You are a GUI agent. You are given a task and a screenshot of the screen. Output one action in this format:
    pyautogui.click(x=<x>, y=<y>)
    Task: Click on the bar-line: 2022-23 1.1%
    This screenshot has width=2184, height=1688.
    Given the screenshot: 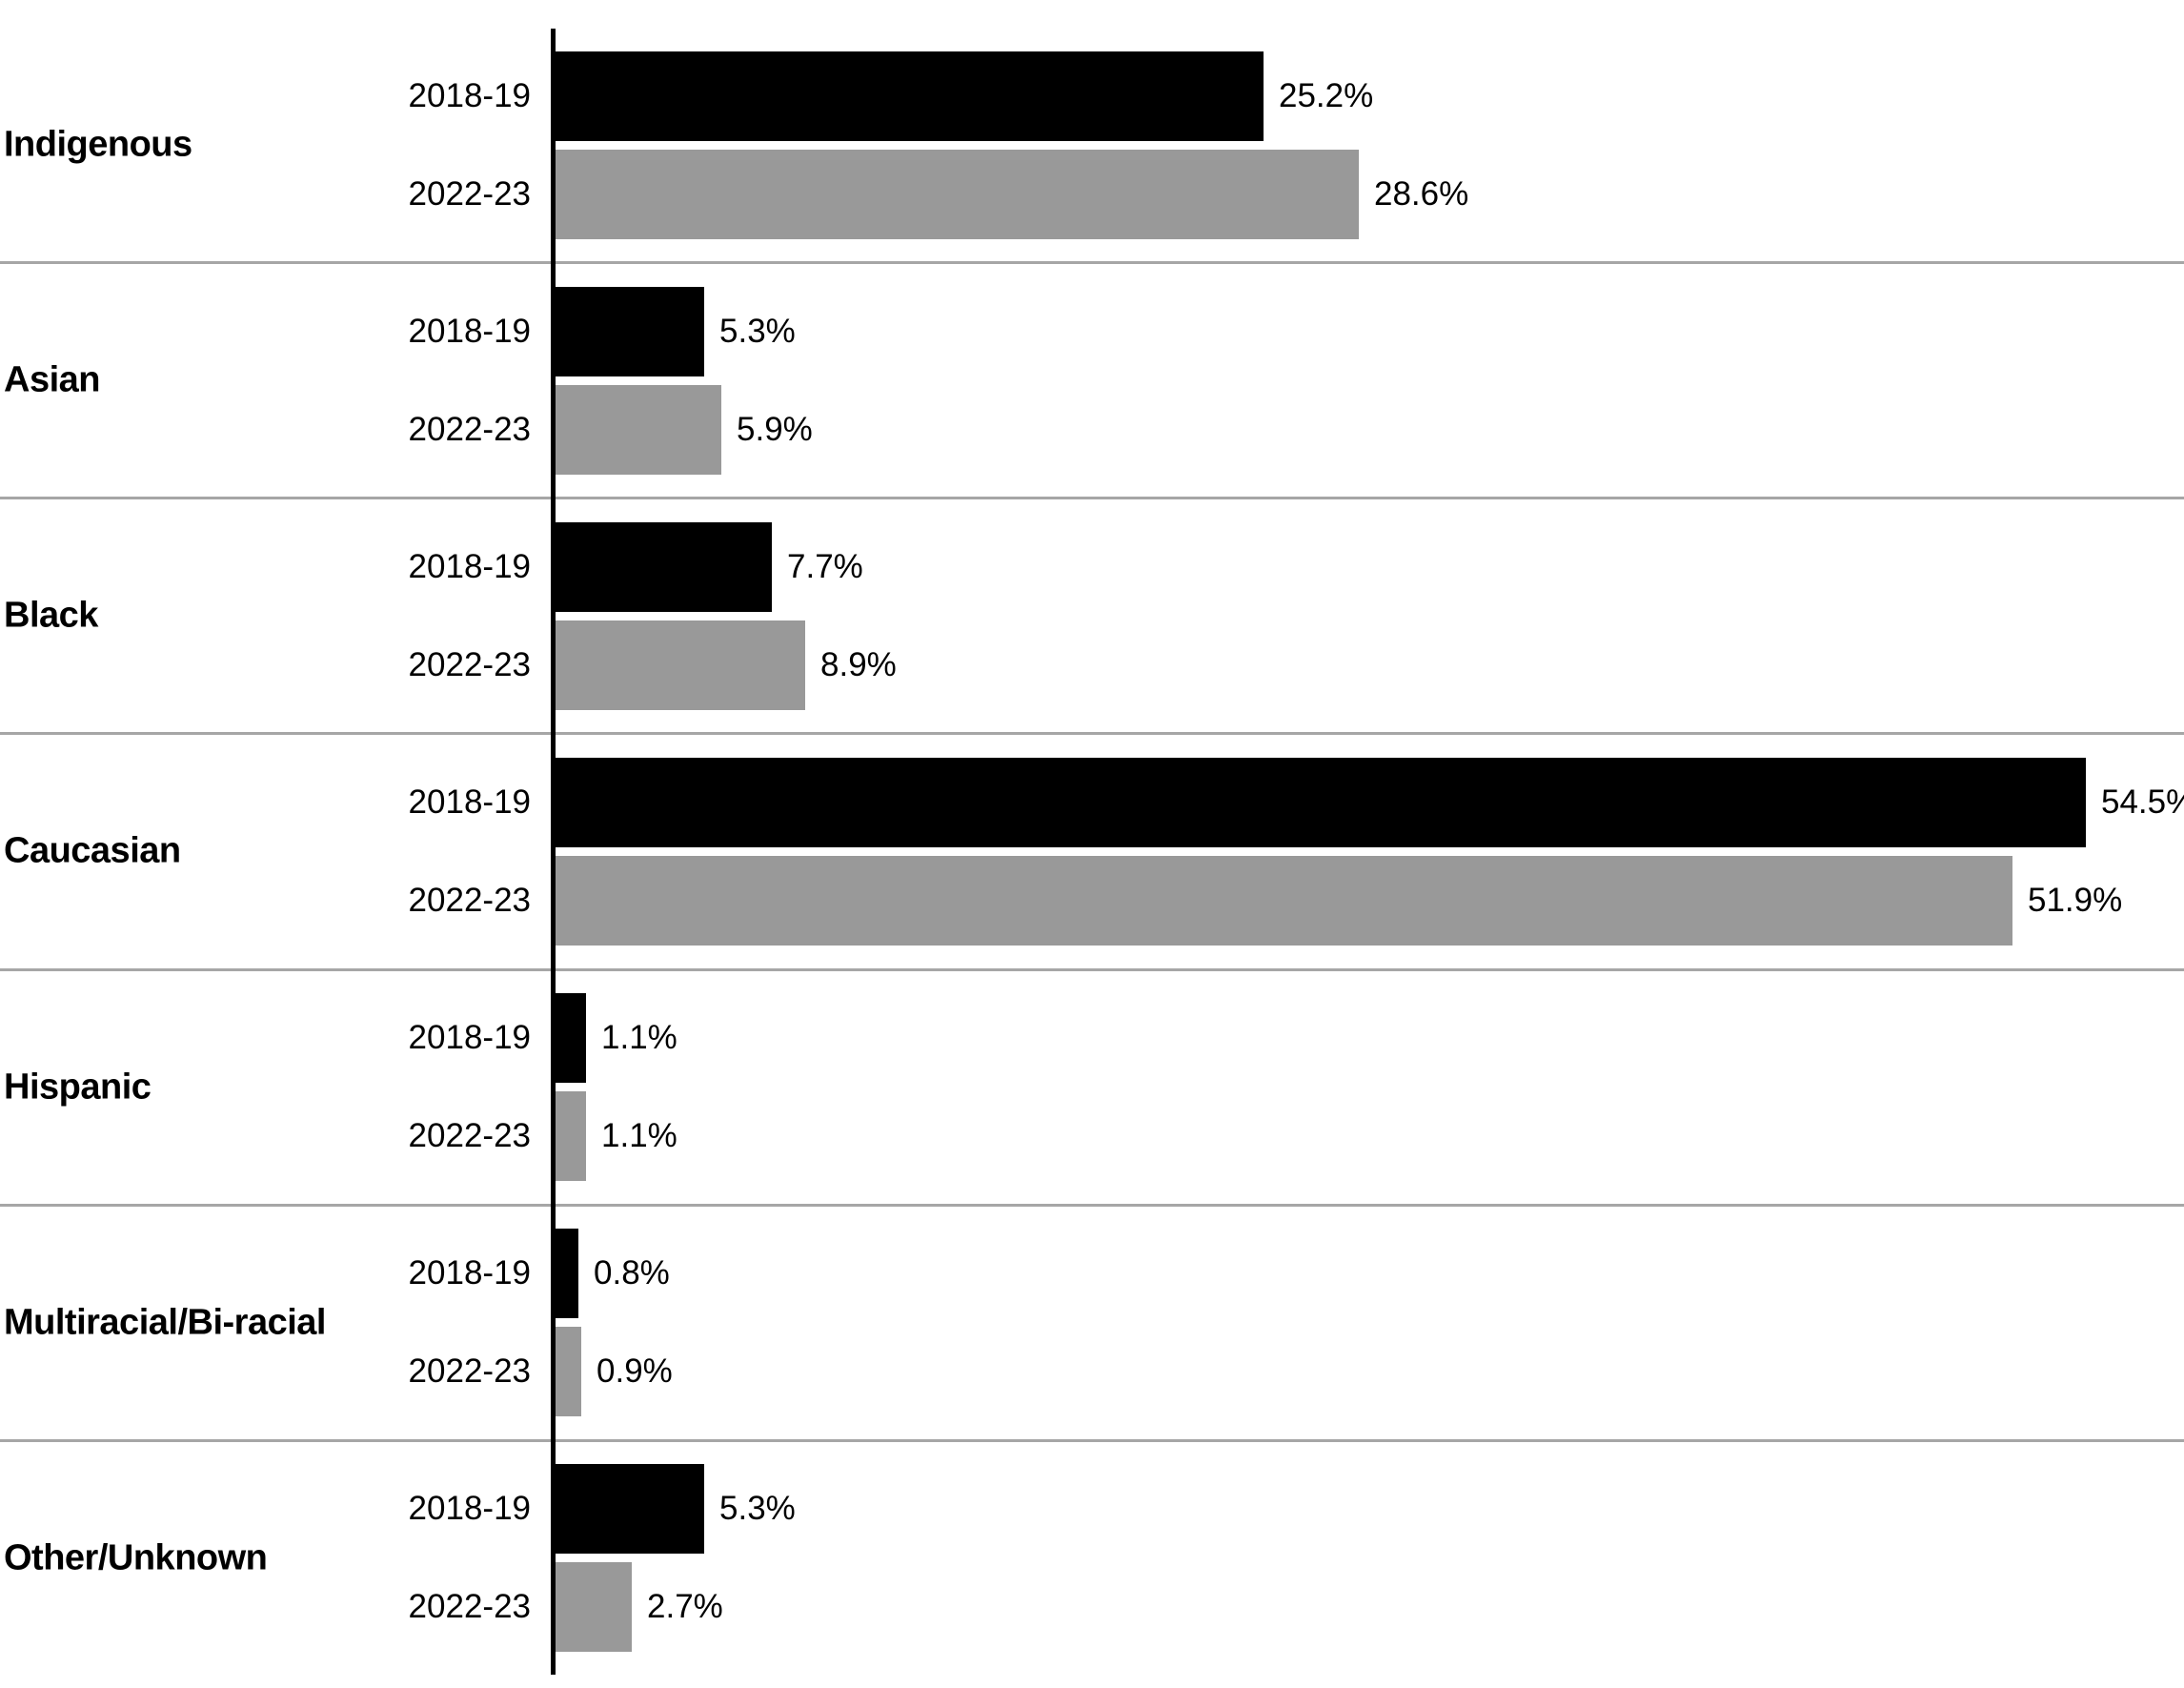 What is the action you would take?
    pyautogui.click(x=1092, y=1136)
    